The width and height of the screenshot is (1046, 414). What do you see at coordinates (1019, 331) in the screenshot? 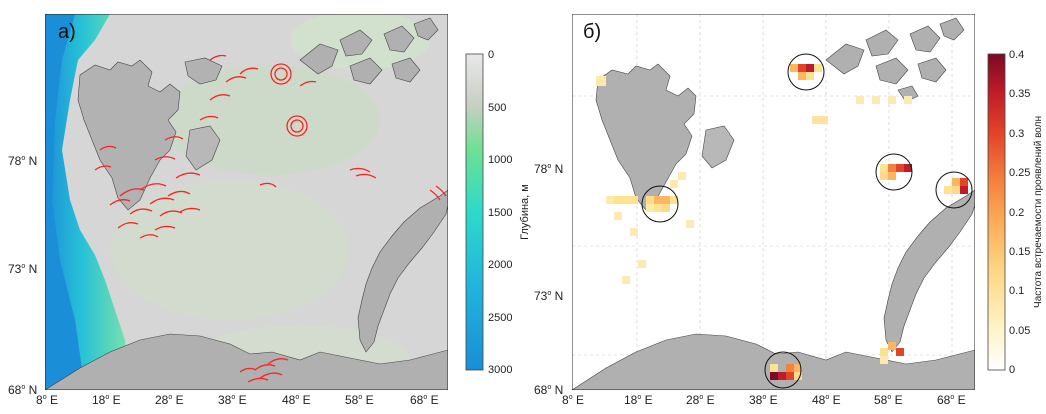
I see `frequency-tick: 0.05` at bounding box center [1019, 331].